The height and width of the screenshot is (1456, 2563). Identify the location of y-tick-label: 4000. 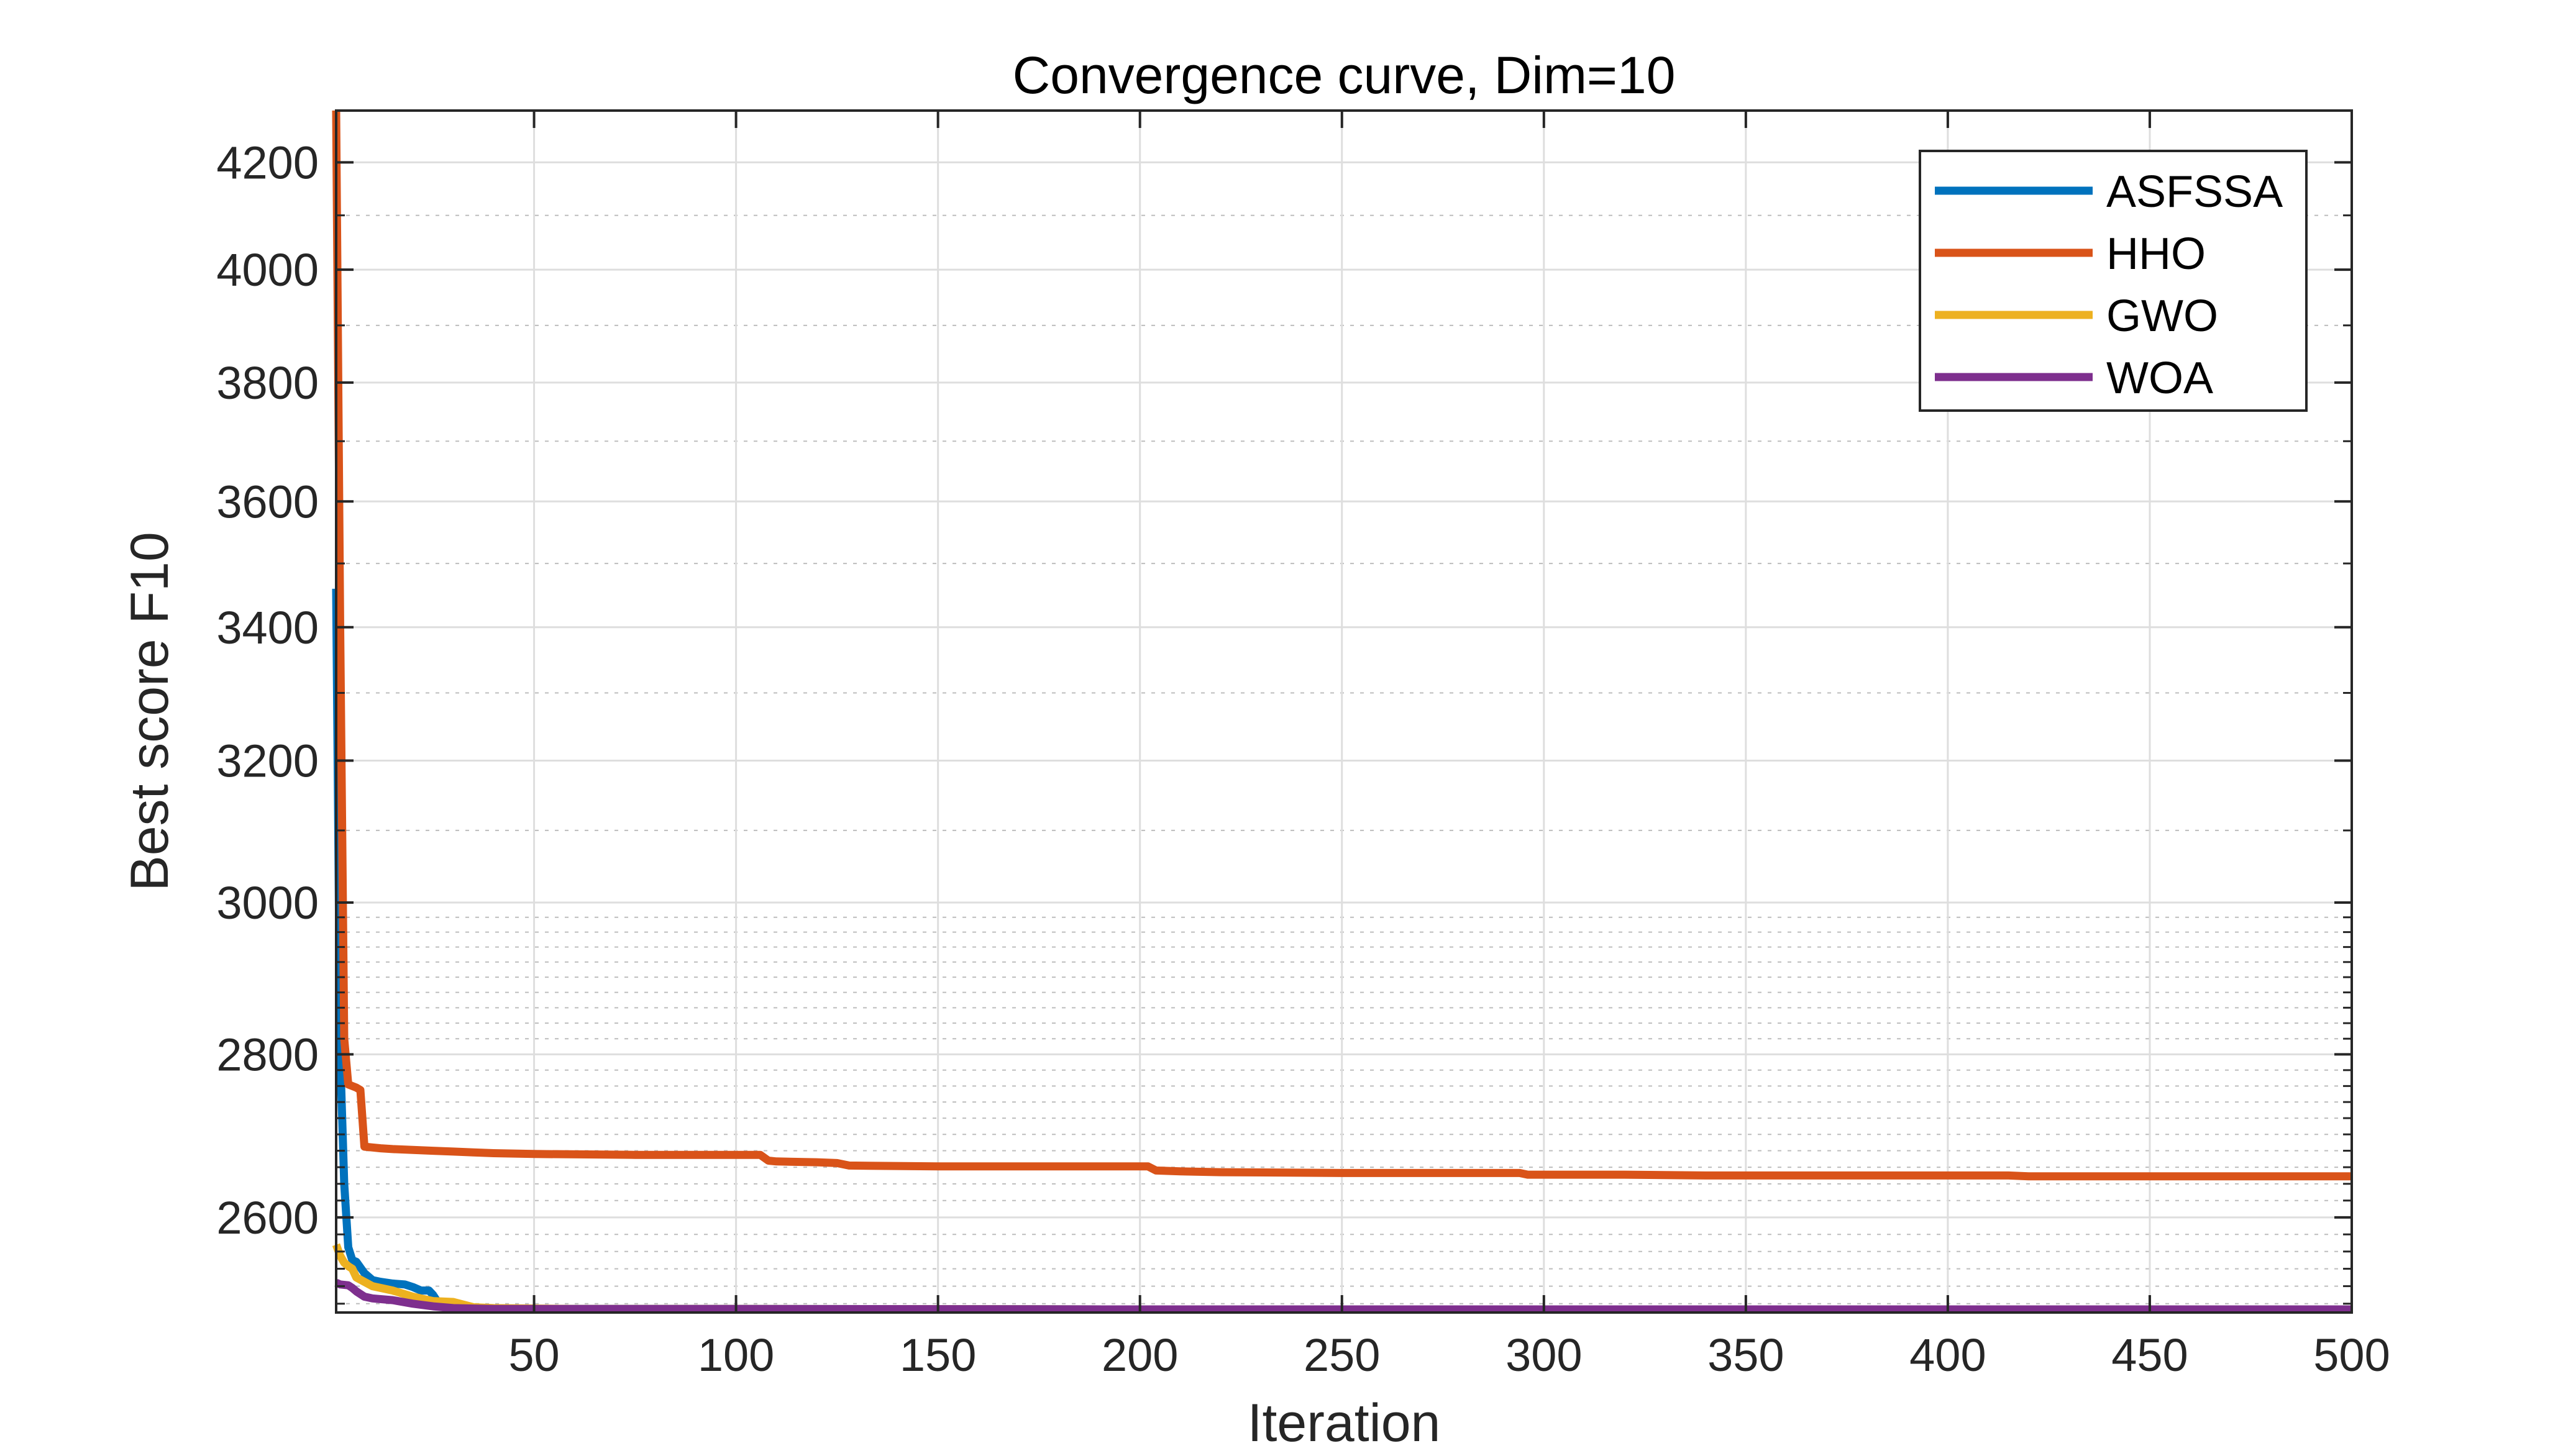
(267, 270).